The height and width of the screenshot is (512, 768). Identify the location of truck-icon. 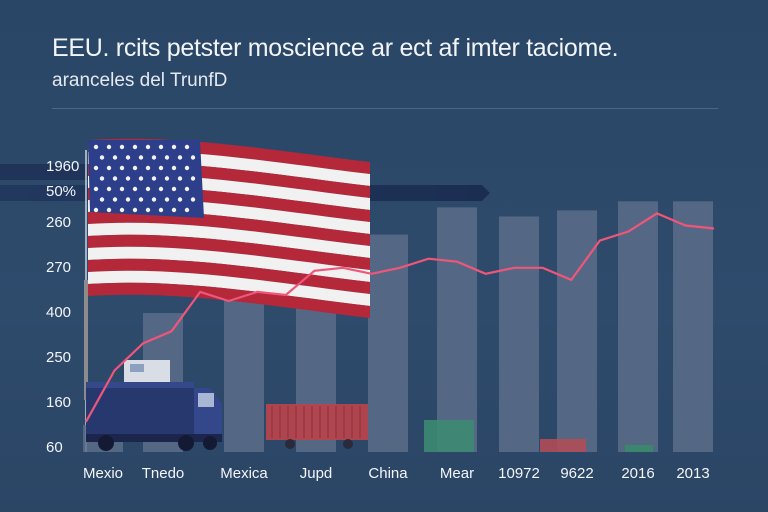
(154, 405).